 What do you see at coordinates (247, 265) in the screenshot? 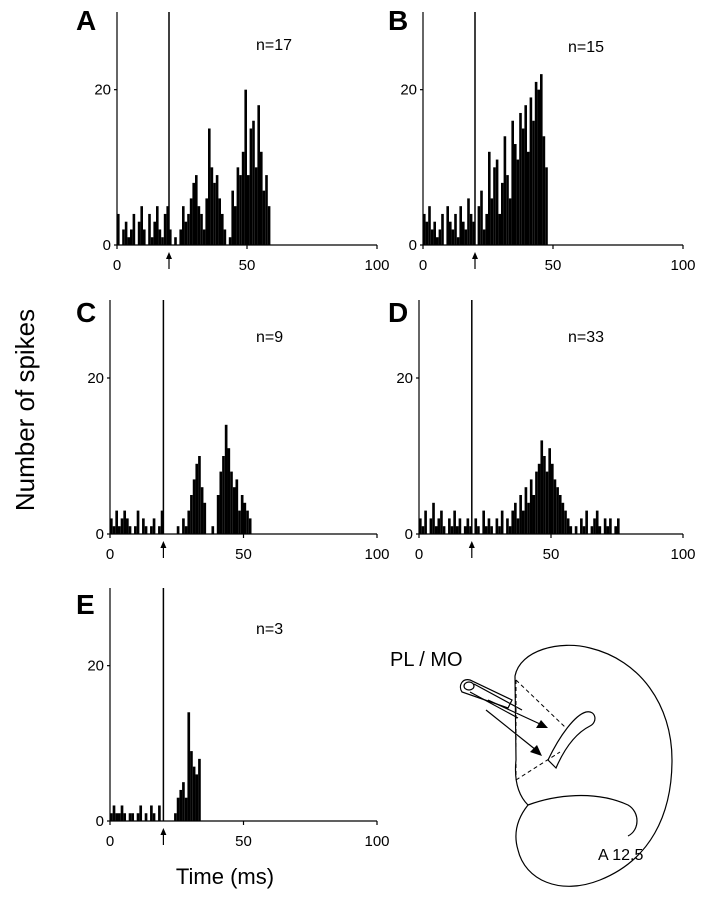
I see `x-tick-label-a: 50` at bounding box center [247, 265].